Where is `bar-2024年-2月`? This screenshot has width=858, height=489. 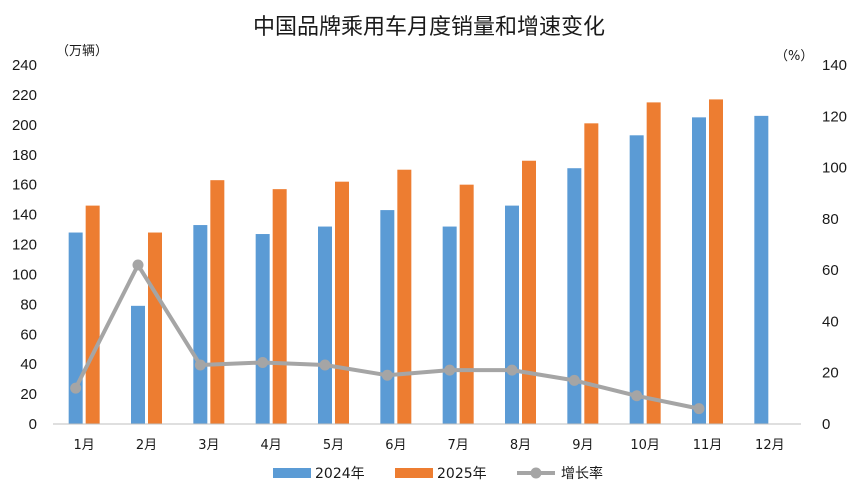 bar-2024年-2月 is located at coordinates (138, 364).